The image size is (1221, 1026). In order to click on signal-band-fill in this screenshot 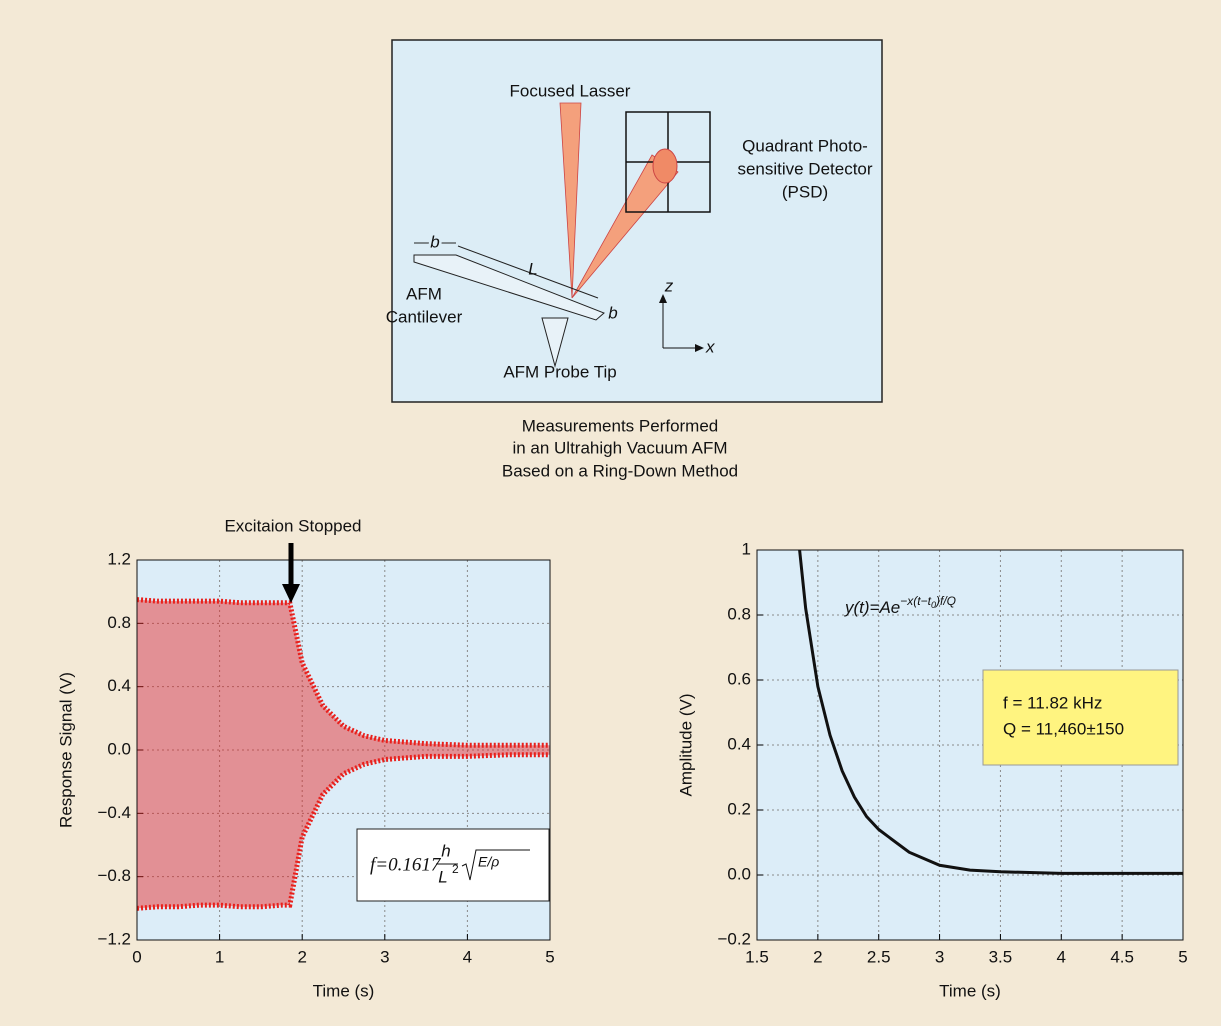, I will do `click(343, 754)`.